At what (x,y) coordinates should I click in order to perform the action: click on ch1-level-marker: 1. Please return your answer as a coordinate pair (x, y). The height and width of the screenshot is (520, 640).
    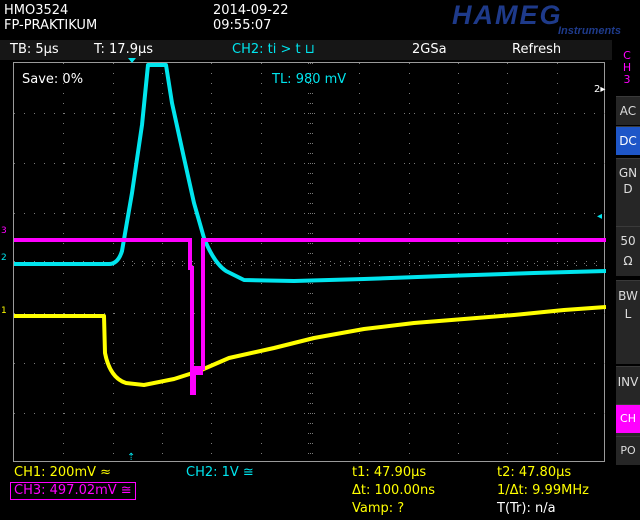
    Looking at the image, I should click on (6, 314).